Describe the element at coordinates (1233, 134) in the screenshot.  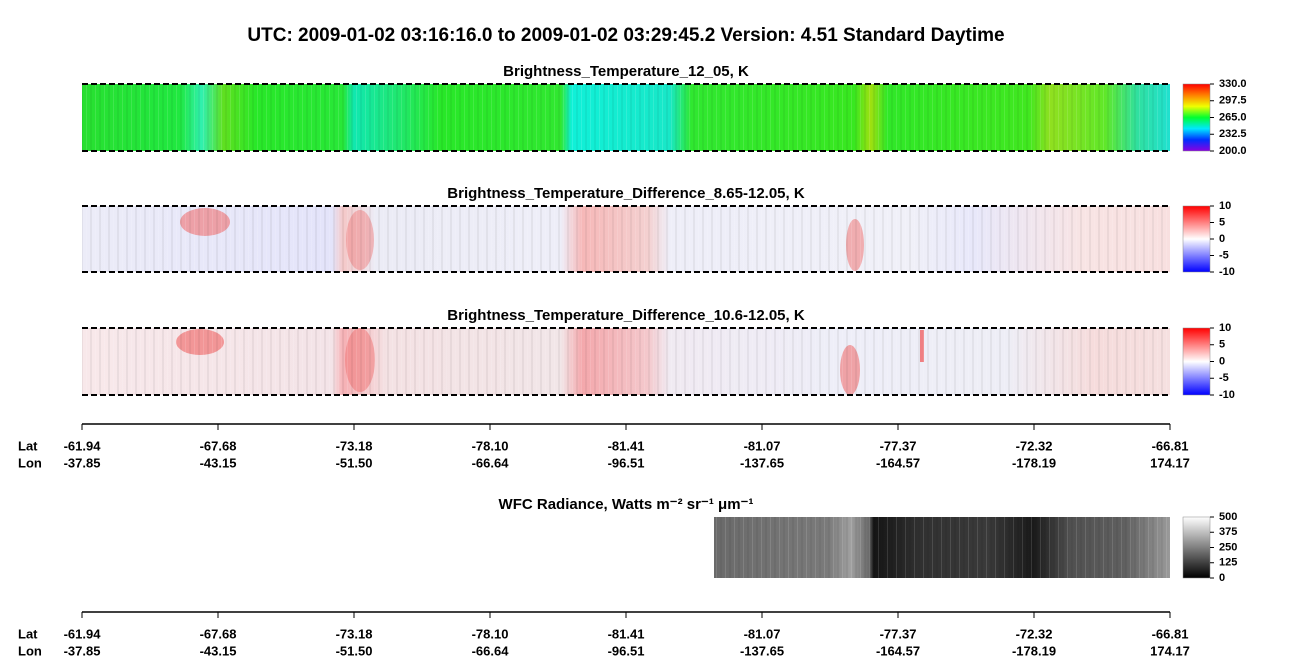
I see `colorbar-tick-label: 232.5` at that location.